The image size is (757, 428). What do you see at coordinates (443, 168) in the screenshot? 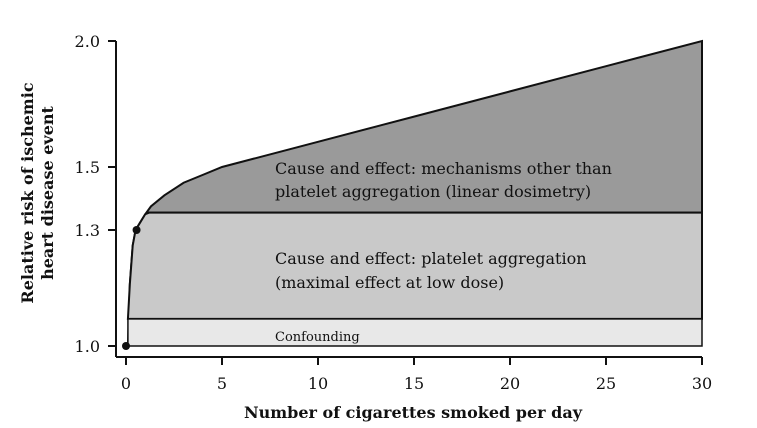
I see `annotation-top-line-1: Cause and effect: mechanisms other than` at bounding box center [443, 168].